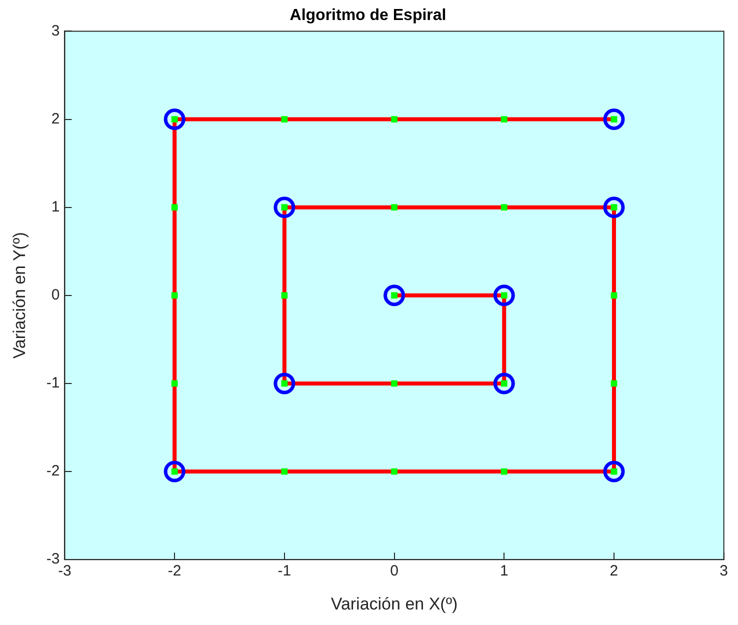  What do you see at coordinates (394, 571) in the screenshot?
I see `x-tick-label: 0` at bounding box center [394, 571].